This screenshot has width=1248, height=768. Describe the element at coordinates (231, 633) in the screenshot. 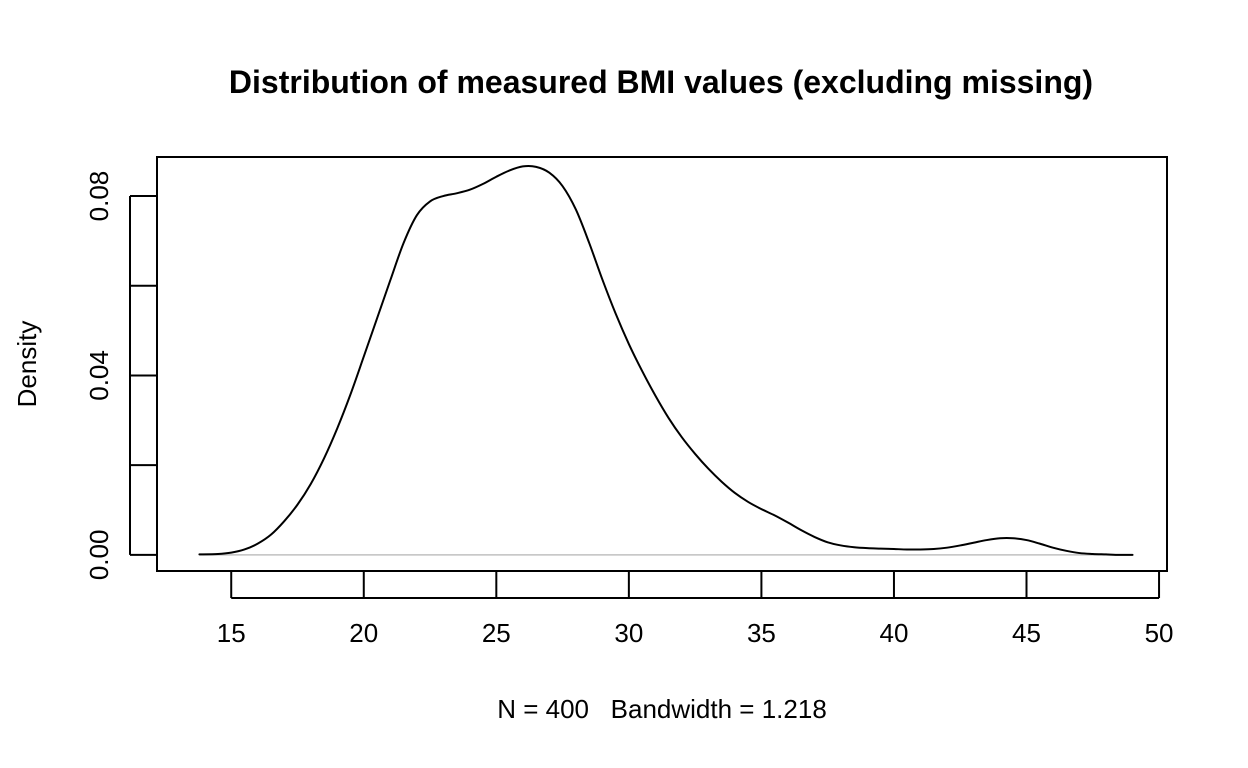

I see `x-tick-label: 15` at that location.